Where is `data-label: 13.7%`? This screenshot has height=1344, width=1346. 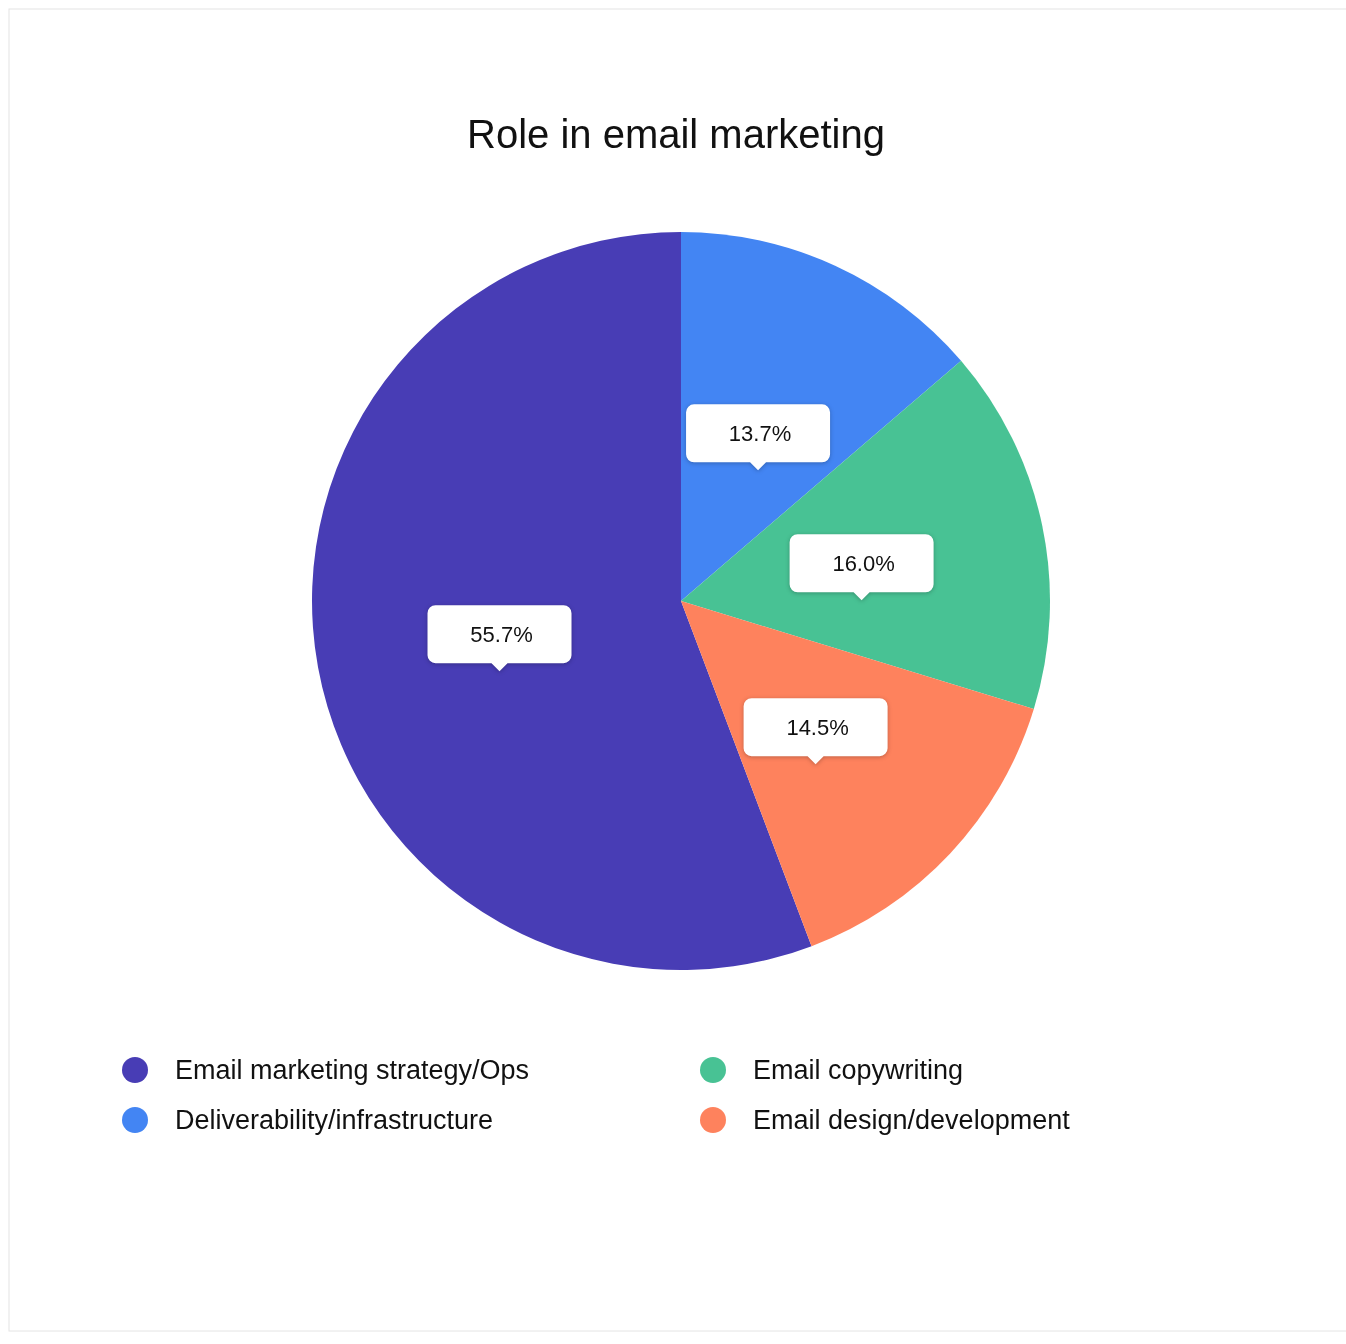
data-label: 13.7% is located at coordinates (760, 434).